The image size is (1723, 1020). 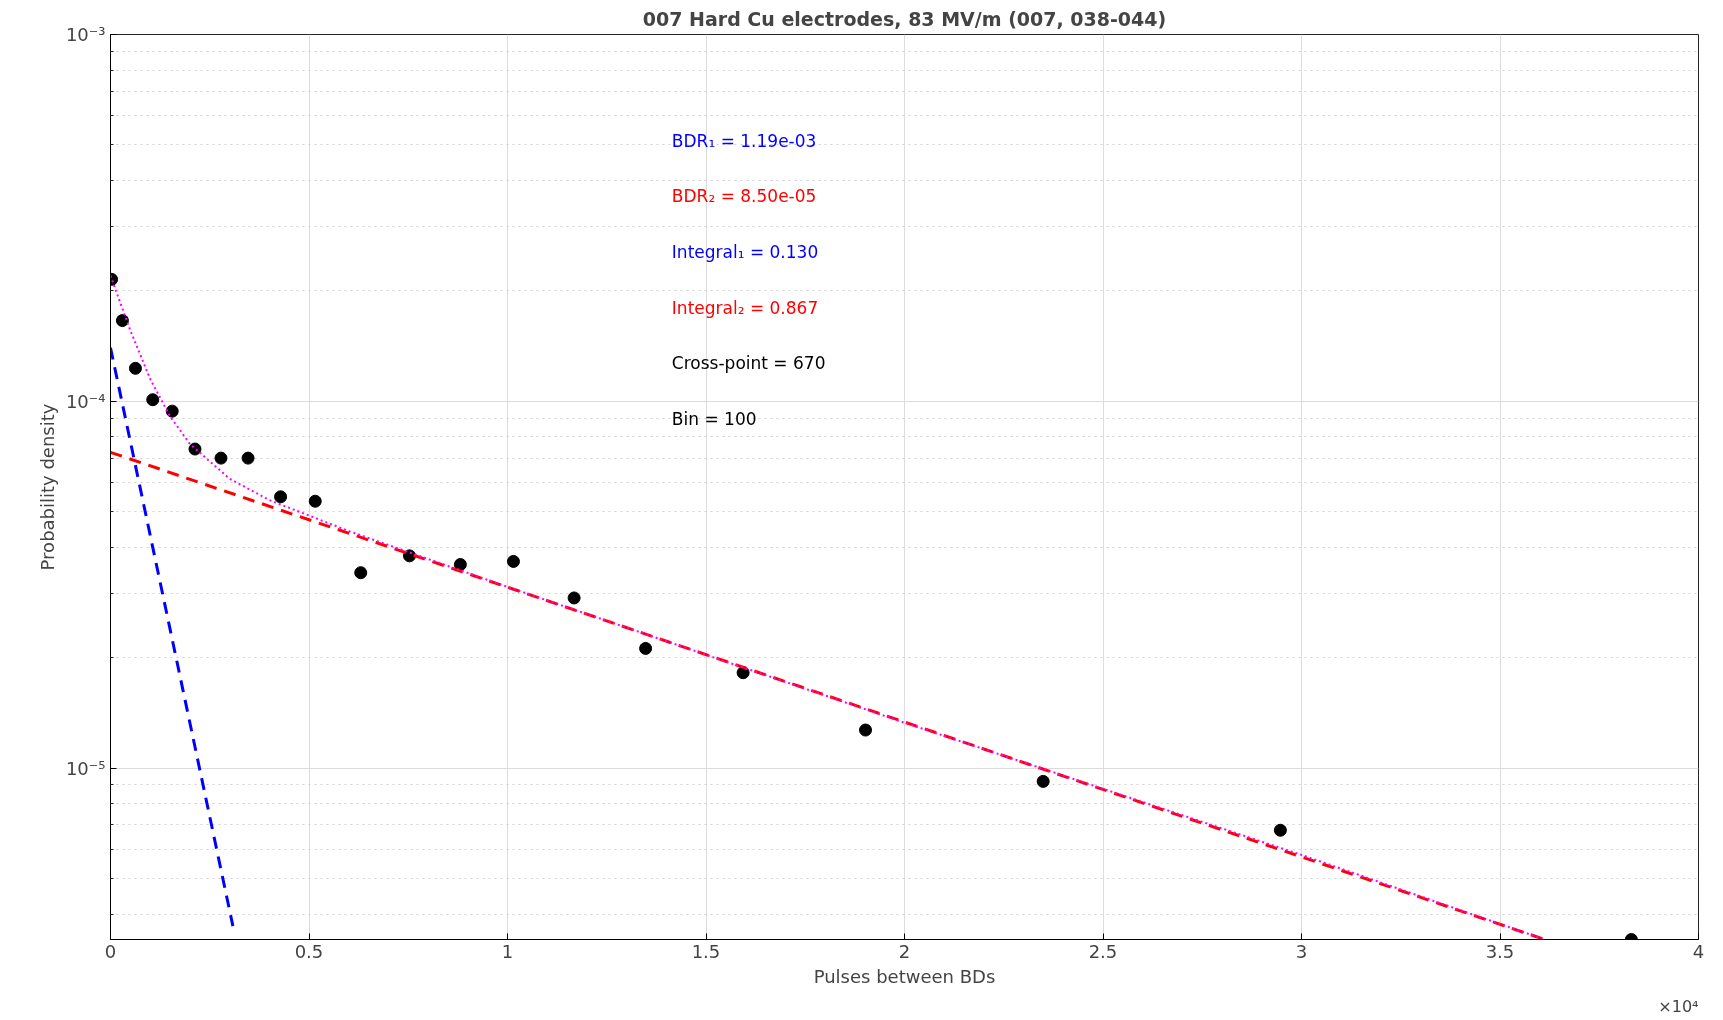 What do you see at coordinates (744, 196) in the screenshot?
I see `annotation: BDR₂ = 8.50e-05` at bounding box center [744, 196].